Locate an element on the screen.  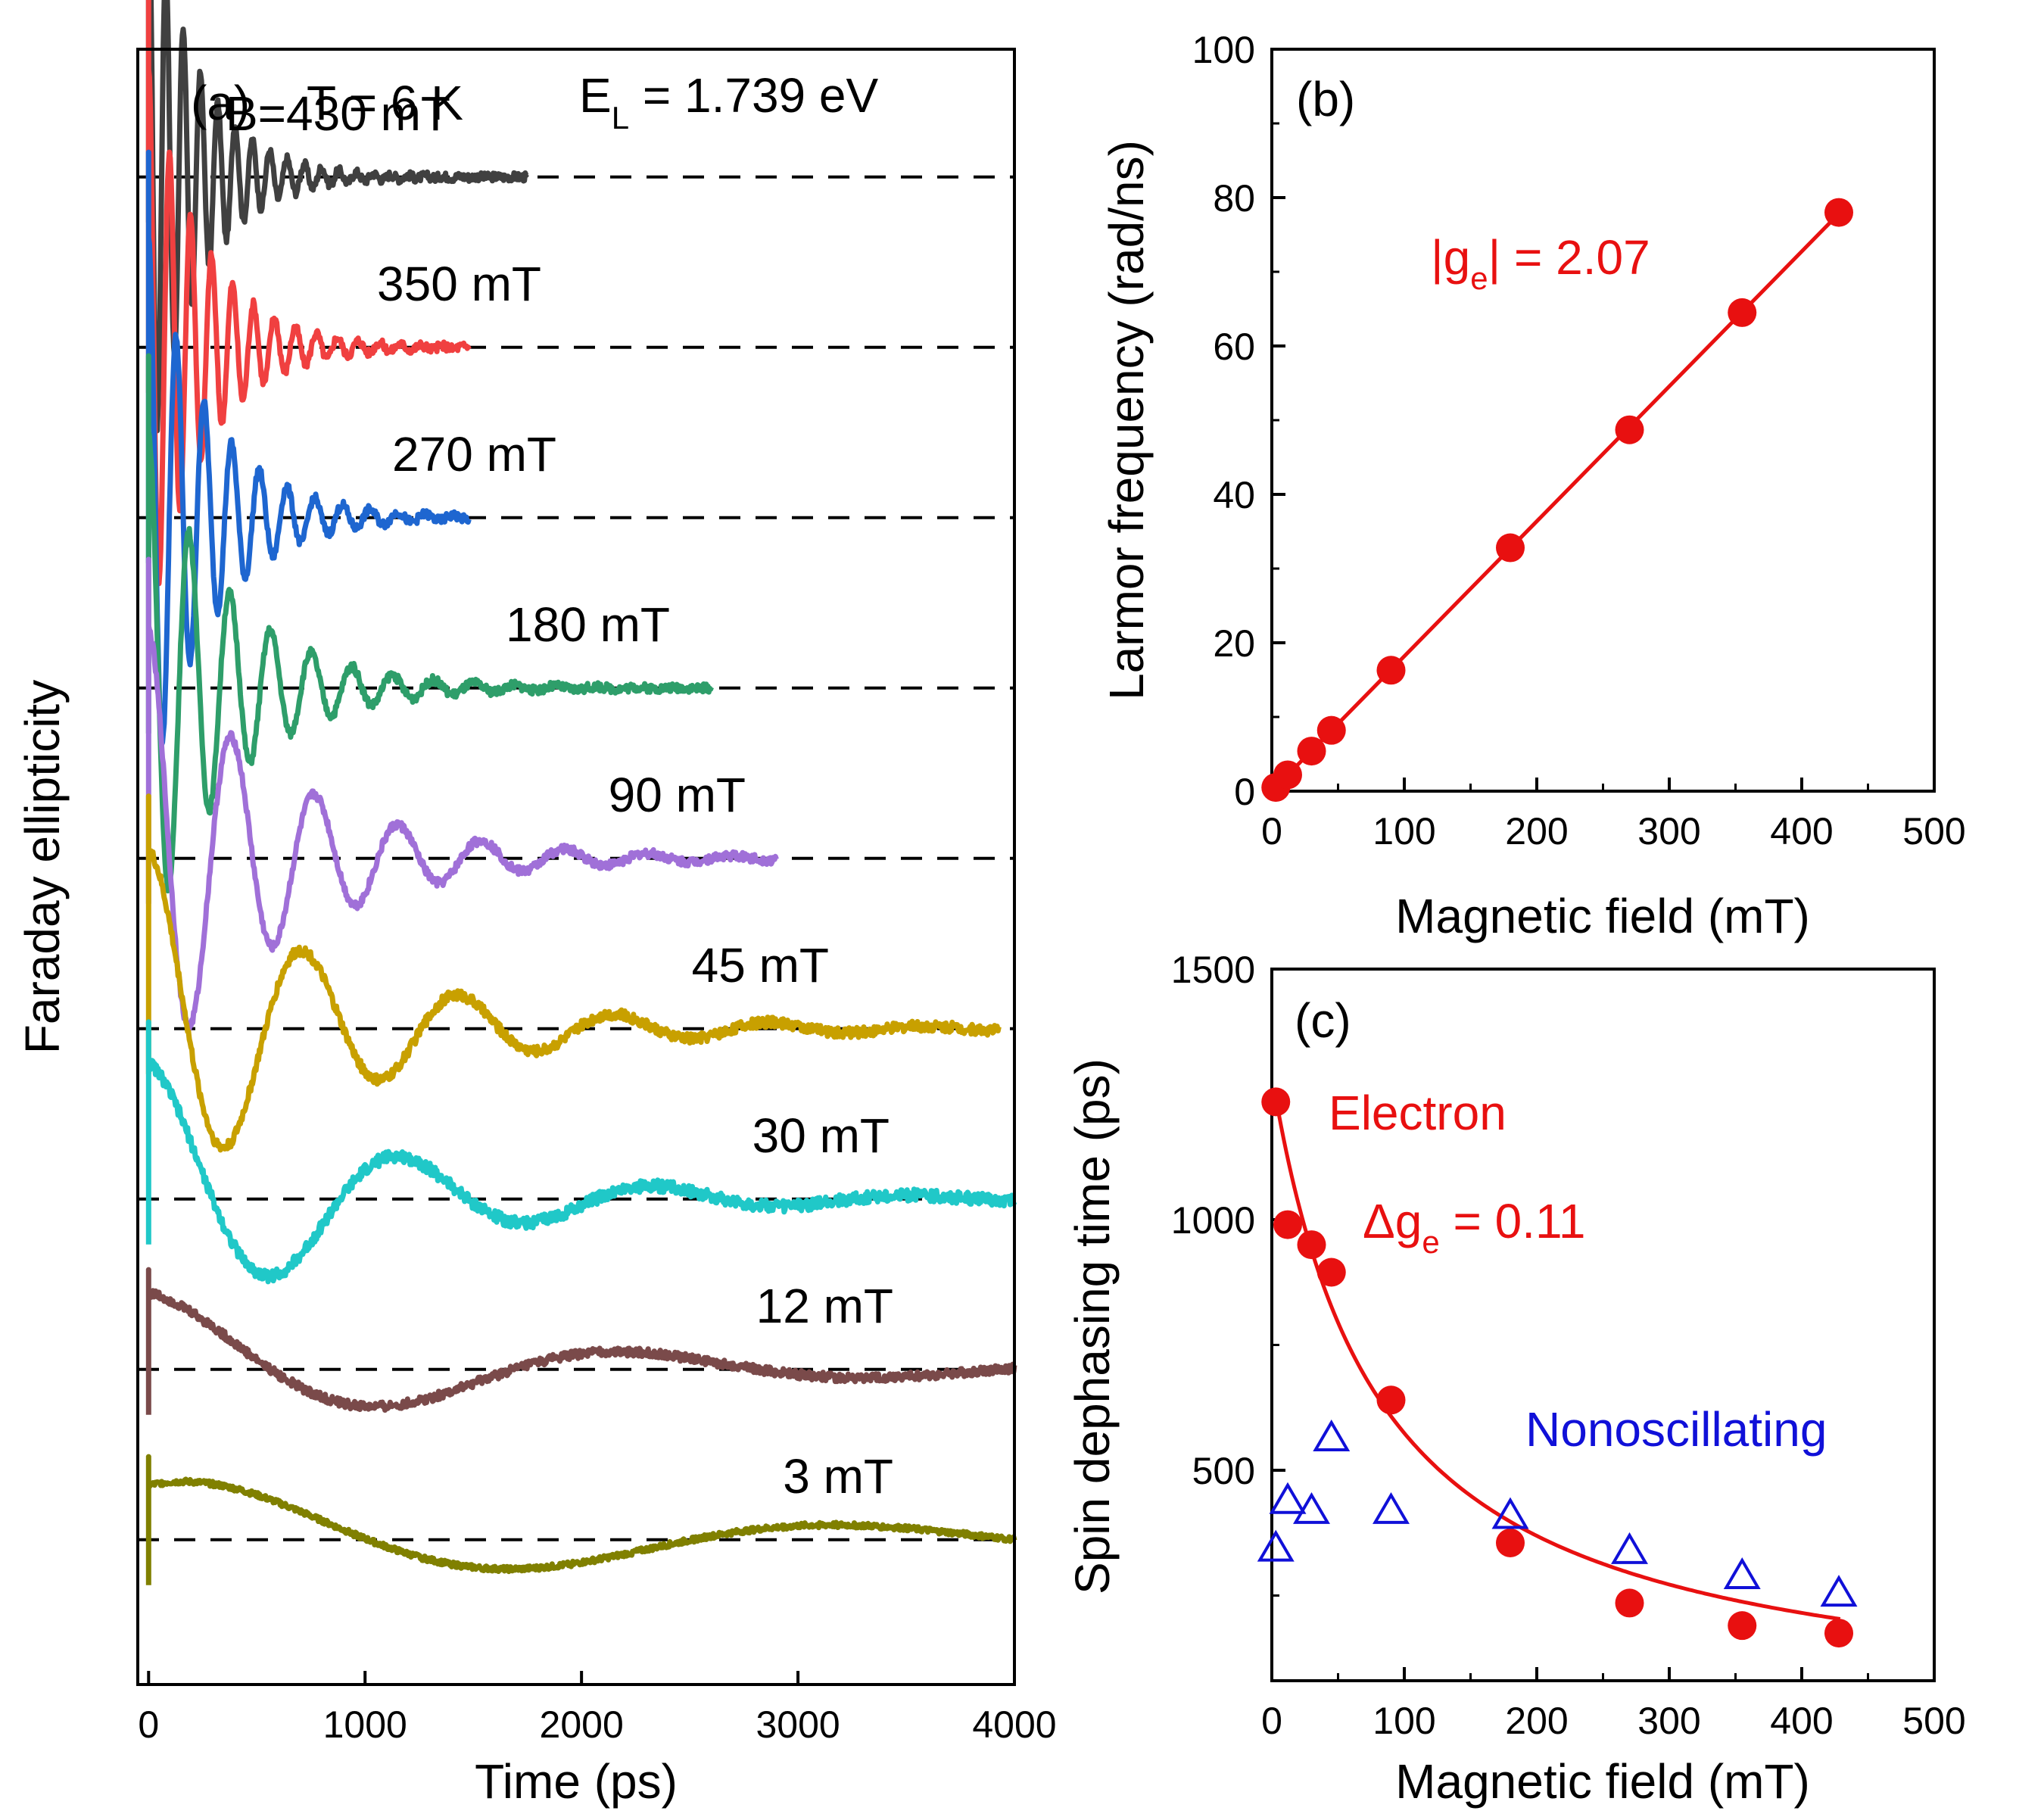
c-xtick-label-1: 100 is located at coordinates (1404, 1721).